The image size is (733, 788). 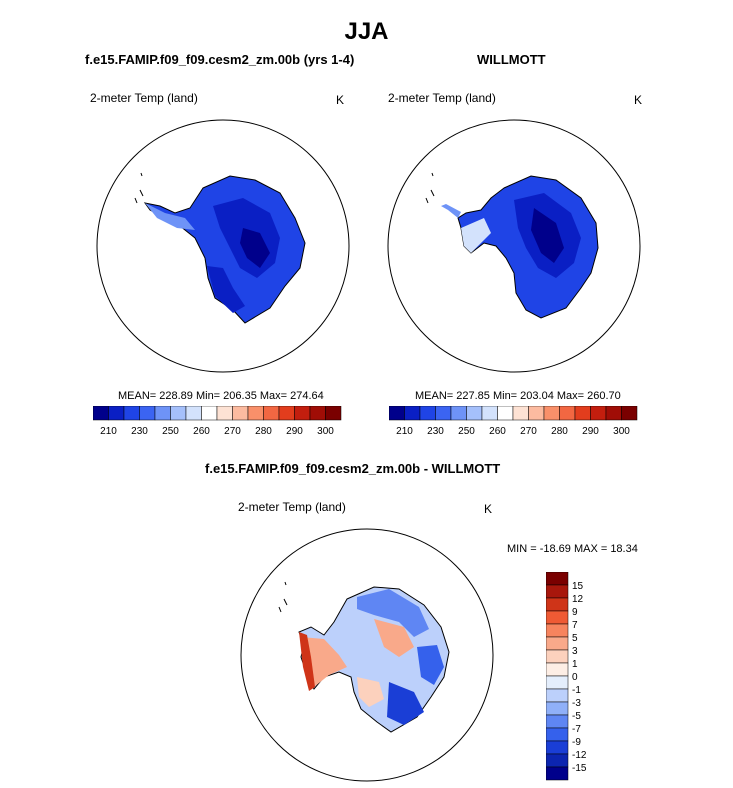 I want to click on colorbar-tick-label: 1, so click(x=575, y=664).